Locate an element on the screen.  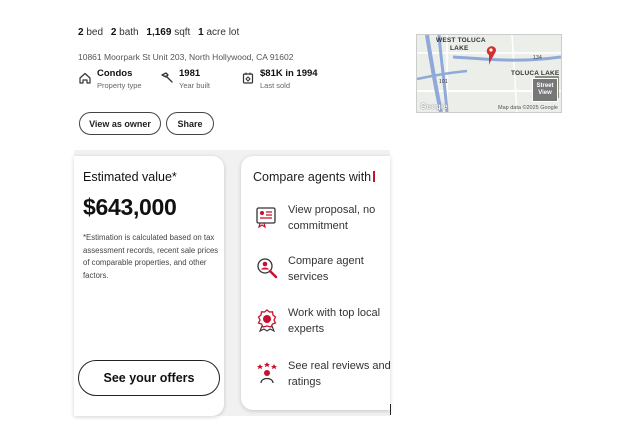
map-attribution: Map data ©2025 Google is located at coordinates (527, 108).